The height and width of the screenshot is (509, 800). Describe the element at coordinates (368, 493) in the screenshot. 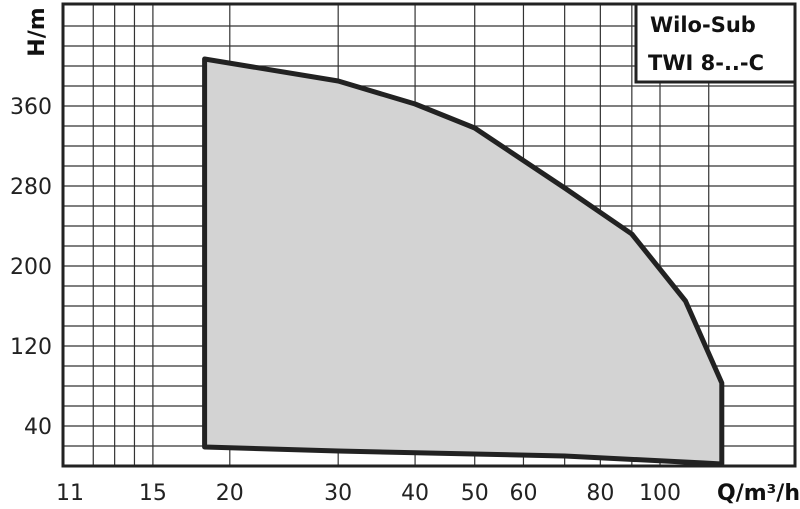

I see `x-tick-labels: 11 15 20 30 40 50 60 80 100` at that location.